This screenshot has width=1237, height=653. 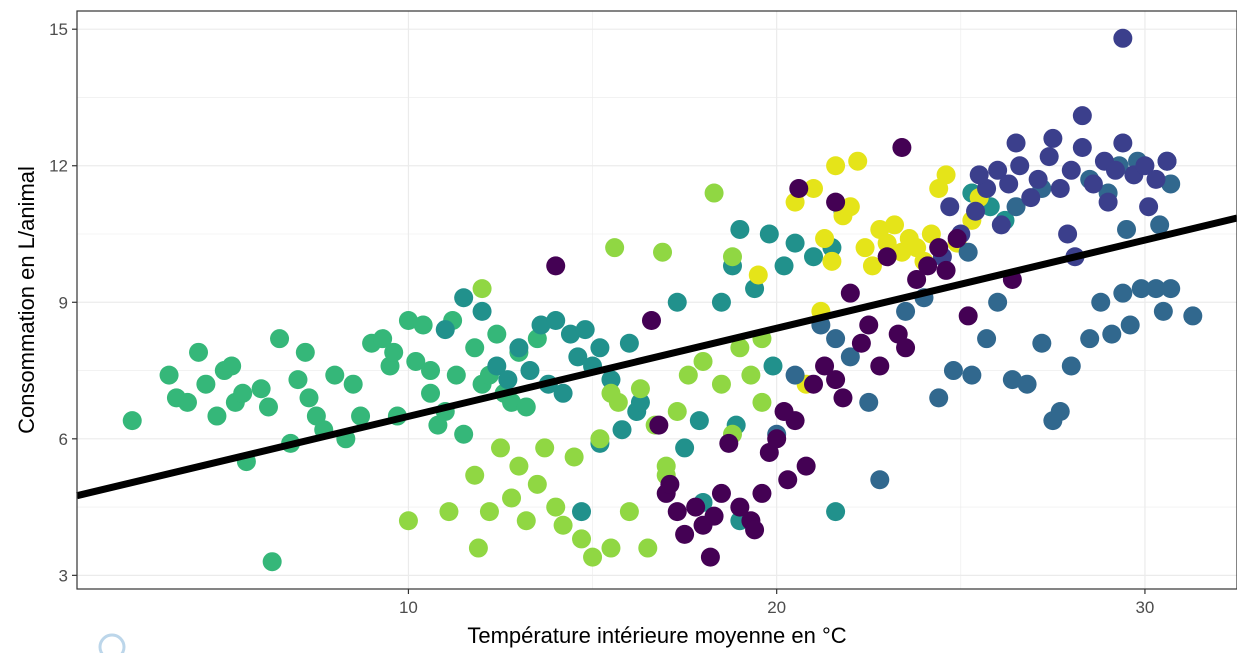 I want to click on x-tick-label: 30, so click(x=1144, y=607).